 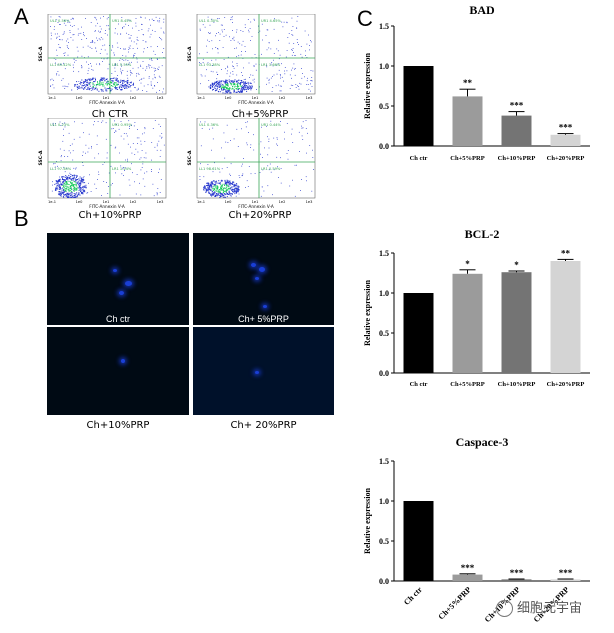 What do you see at coordinates (21, 16) in the screenshot?
I see `panel-label-a: A` at bounding box center [21, 16].